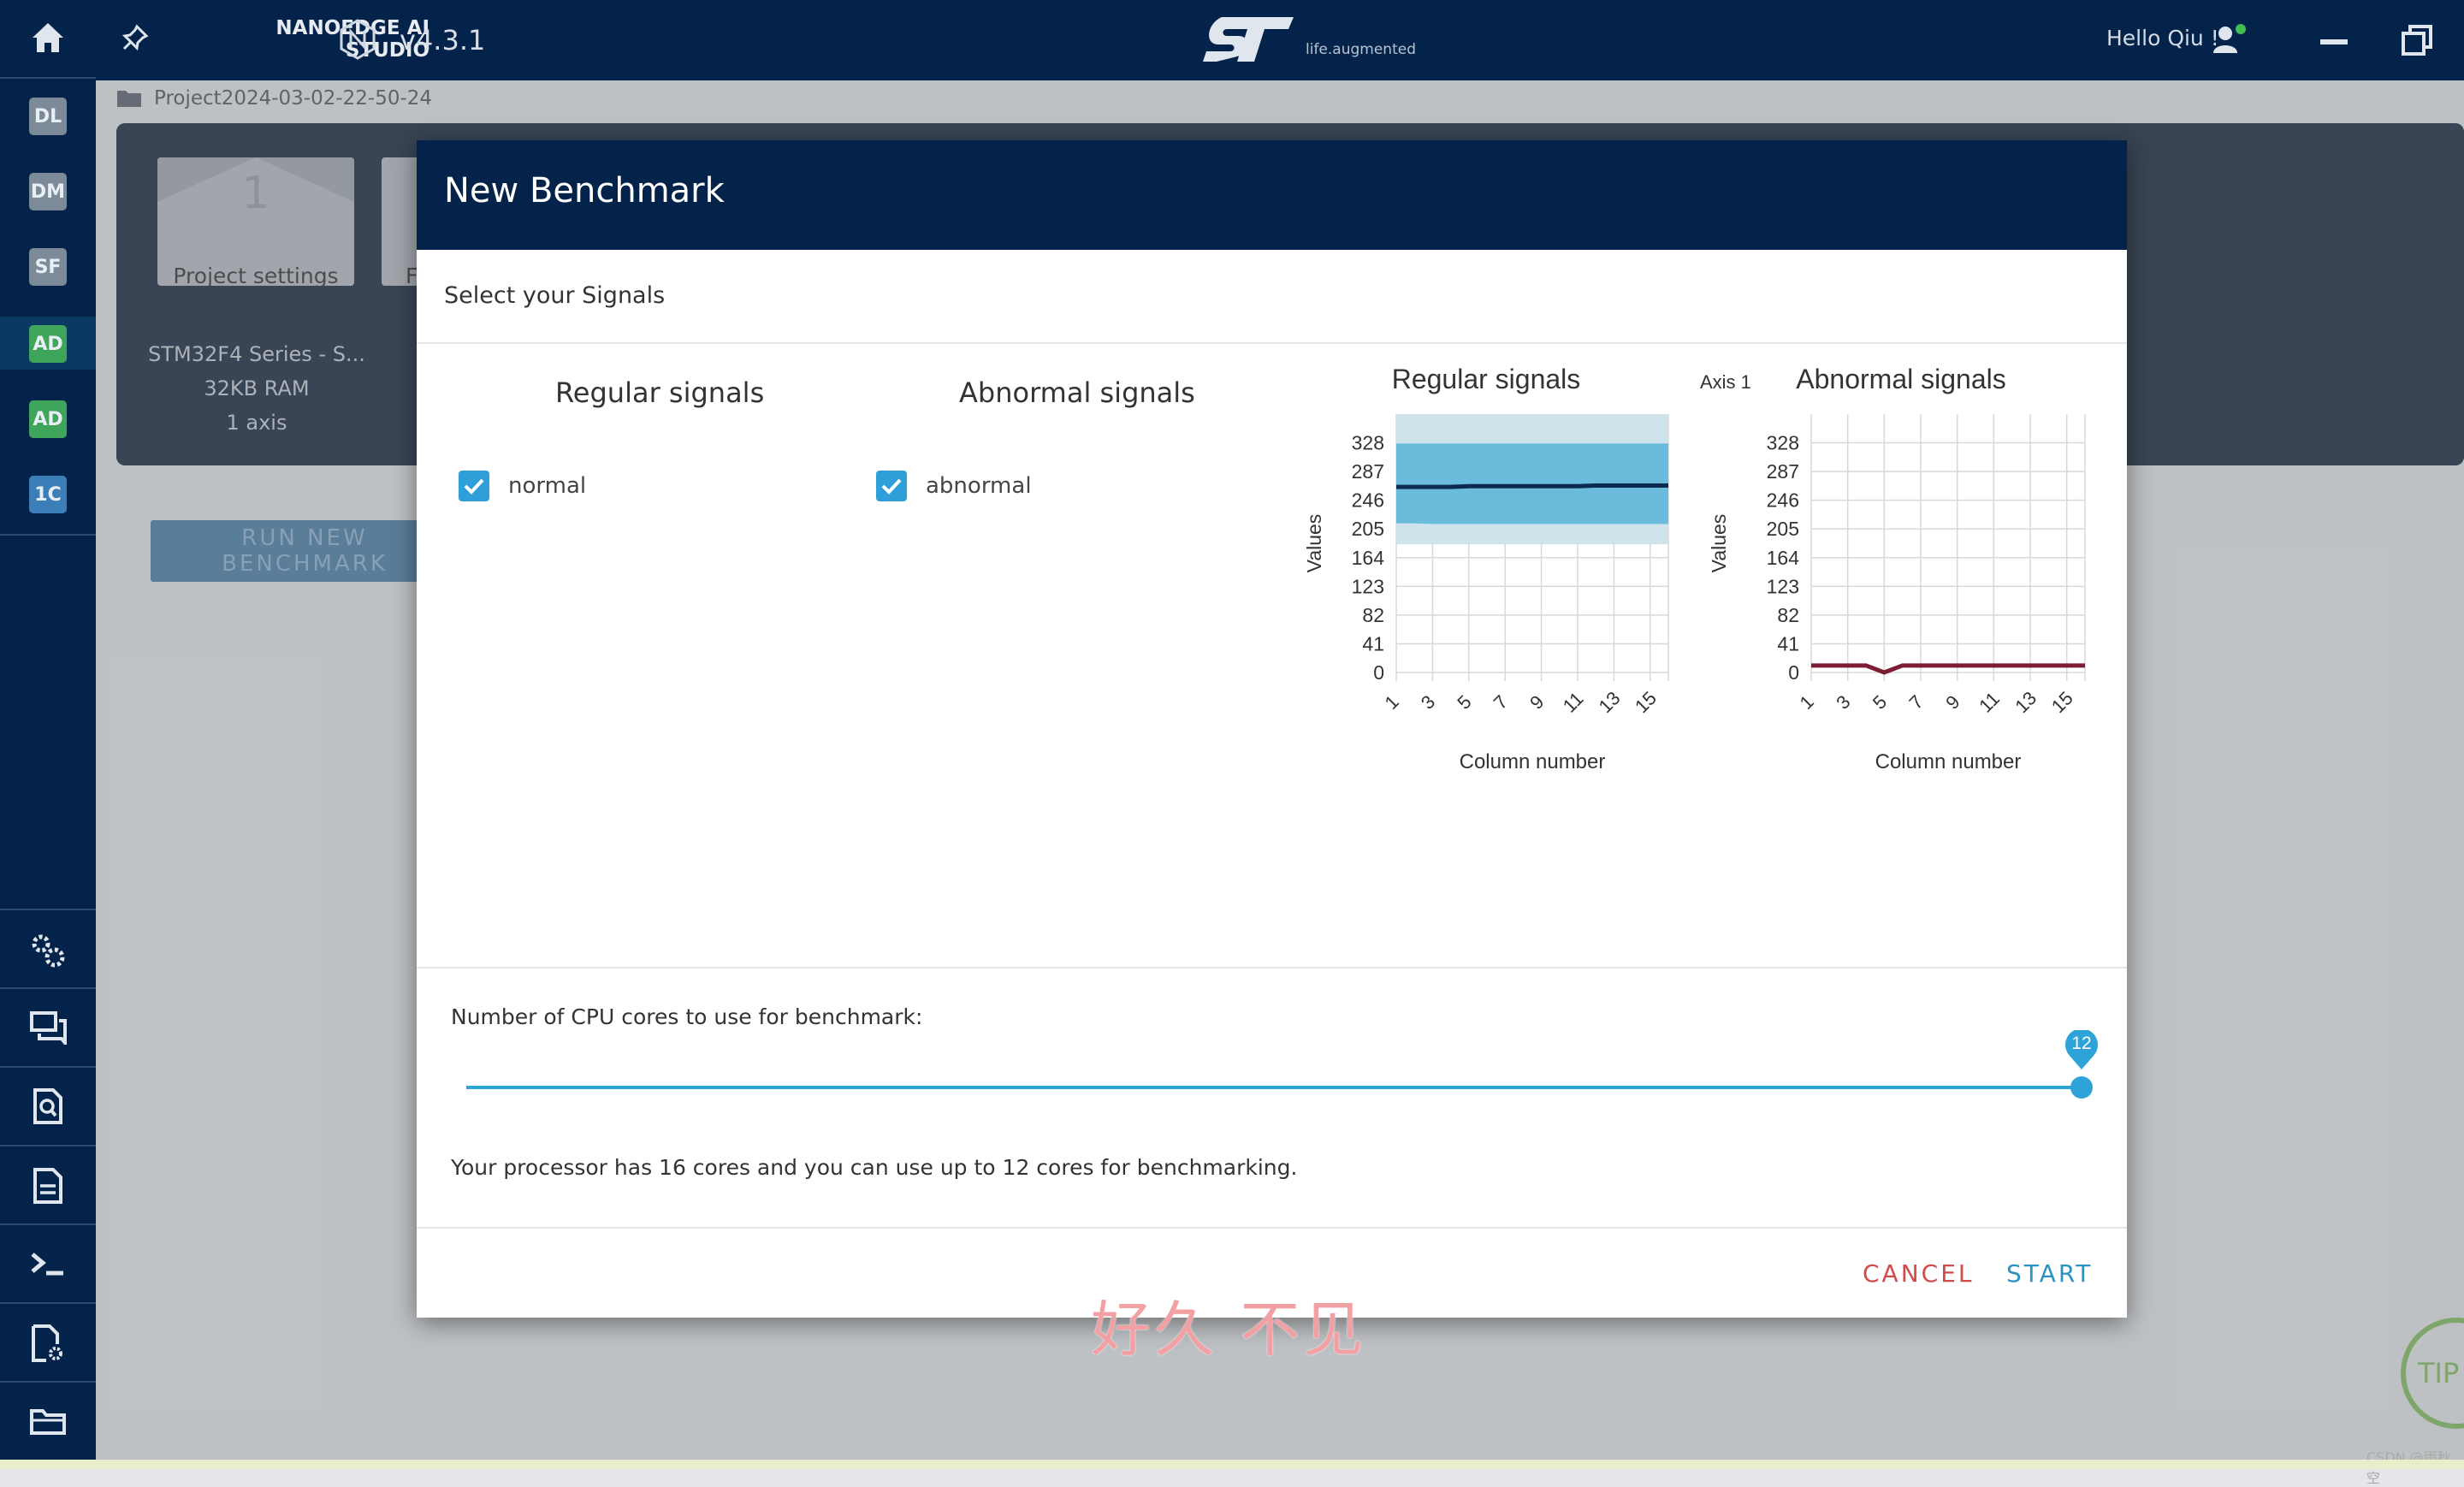 The height and width of the screenshot is (1487, 2464). Describe the element at coordinates (1952, 702) in the screenshot. I see `x-tick-label: 9` at that location.